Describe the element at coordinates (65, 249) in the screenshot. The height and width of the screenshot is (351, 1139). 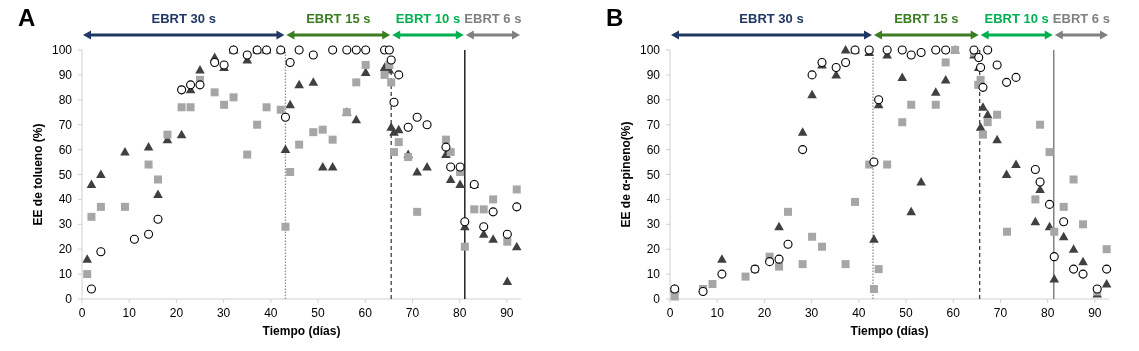
I see `y-tick-label: 20` at that location.